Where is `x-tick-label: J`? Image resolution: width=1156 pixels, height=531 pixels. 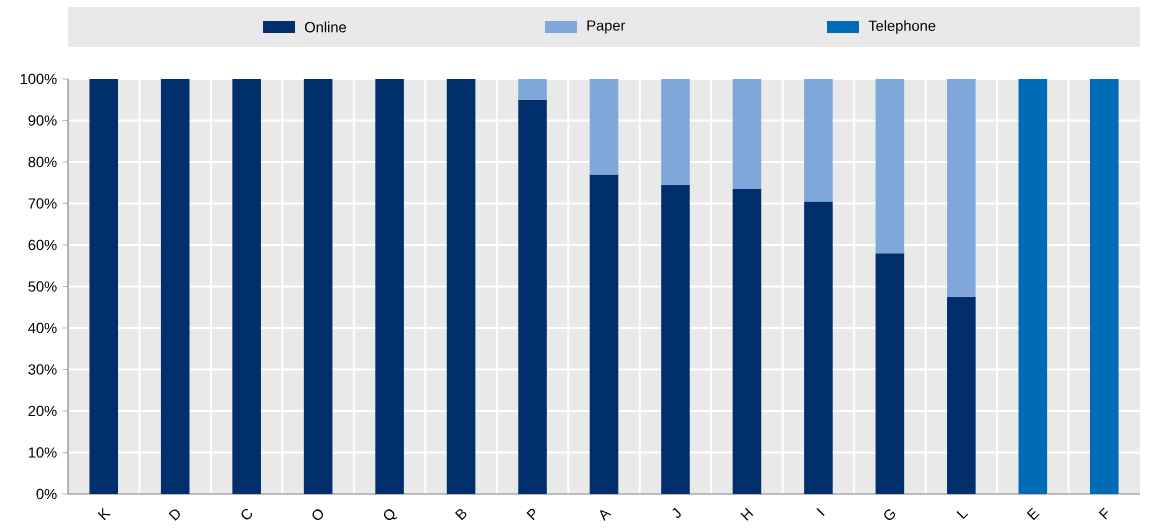 x-tick-label: J is located at coordinates (676, 512).